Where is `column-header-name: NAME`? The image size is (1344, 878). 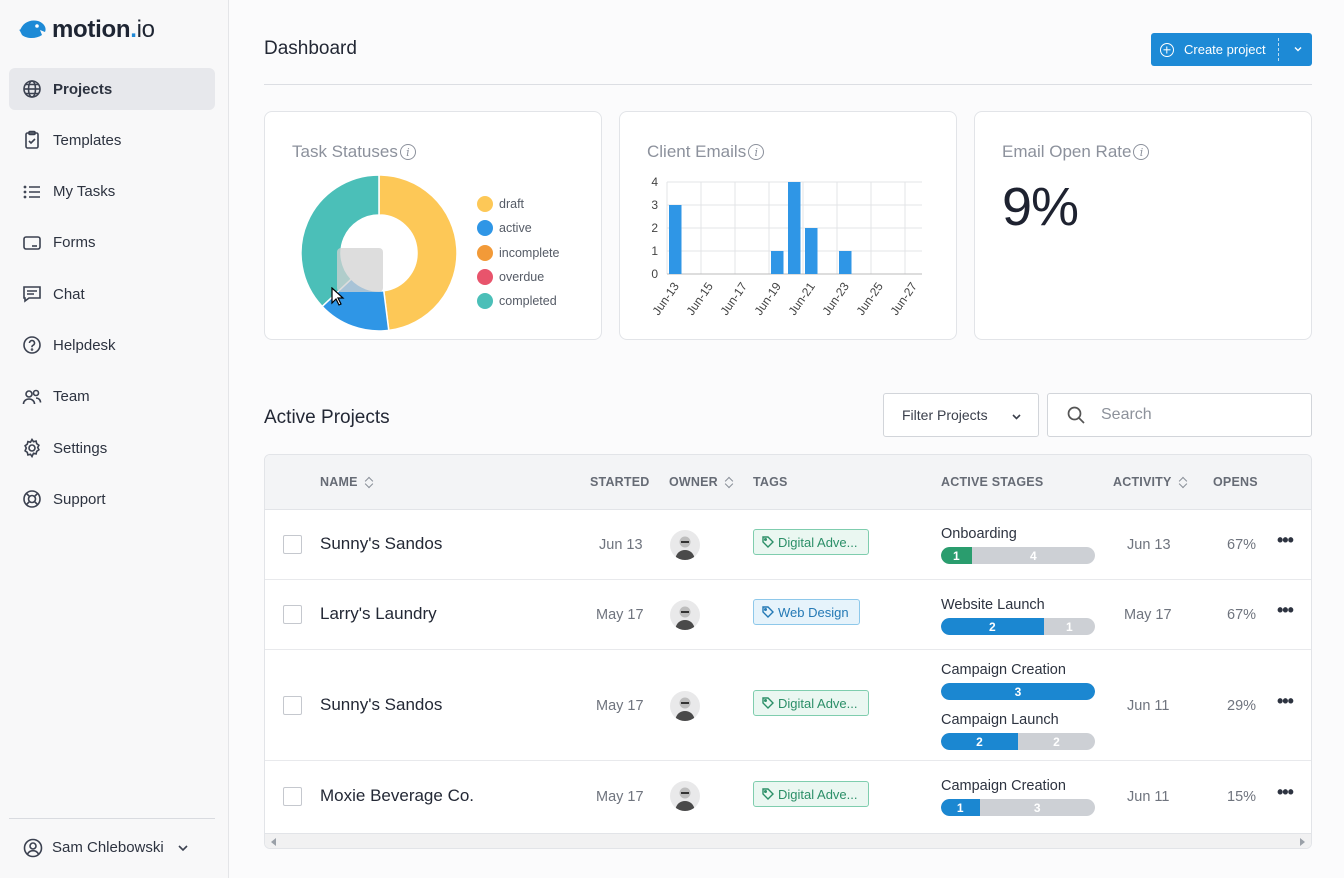 column-header-name: NAME is located at coordinates (347, 482).